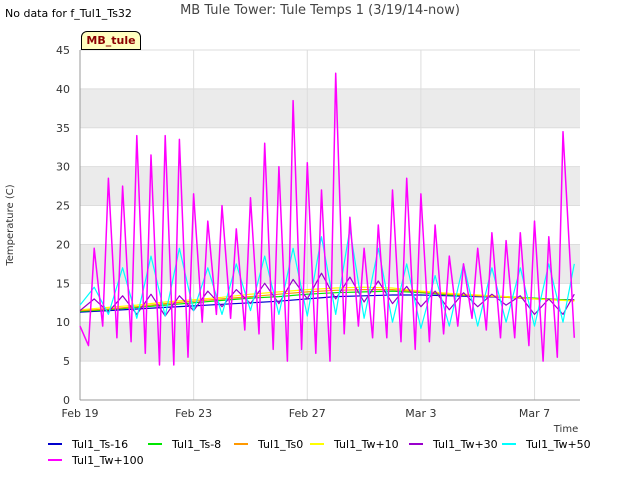  What do you see at coordinates (565, 429) in the screenshot?
I see `x-axis-label: Time` at bounding box center [565, 429].